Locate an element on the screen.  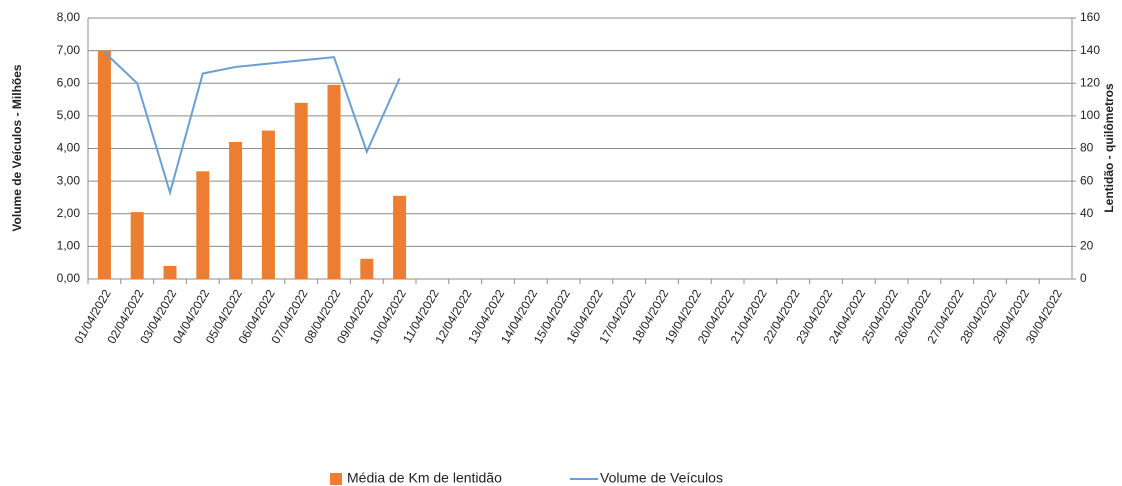
line is located at coordinates (252, 124).